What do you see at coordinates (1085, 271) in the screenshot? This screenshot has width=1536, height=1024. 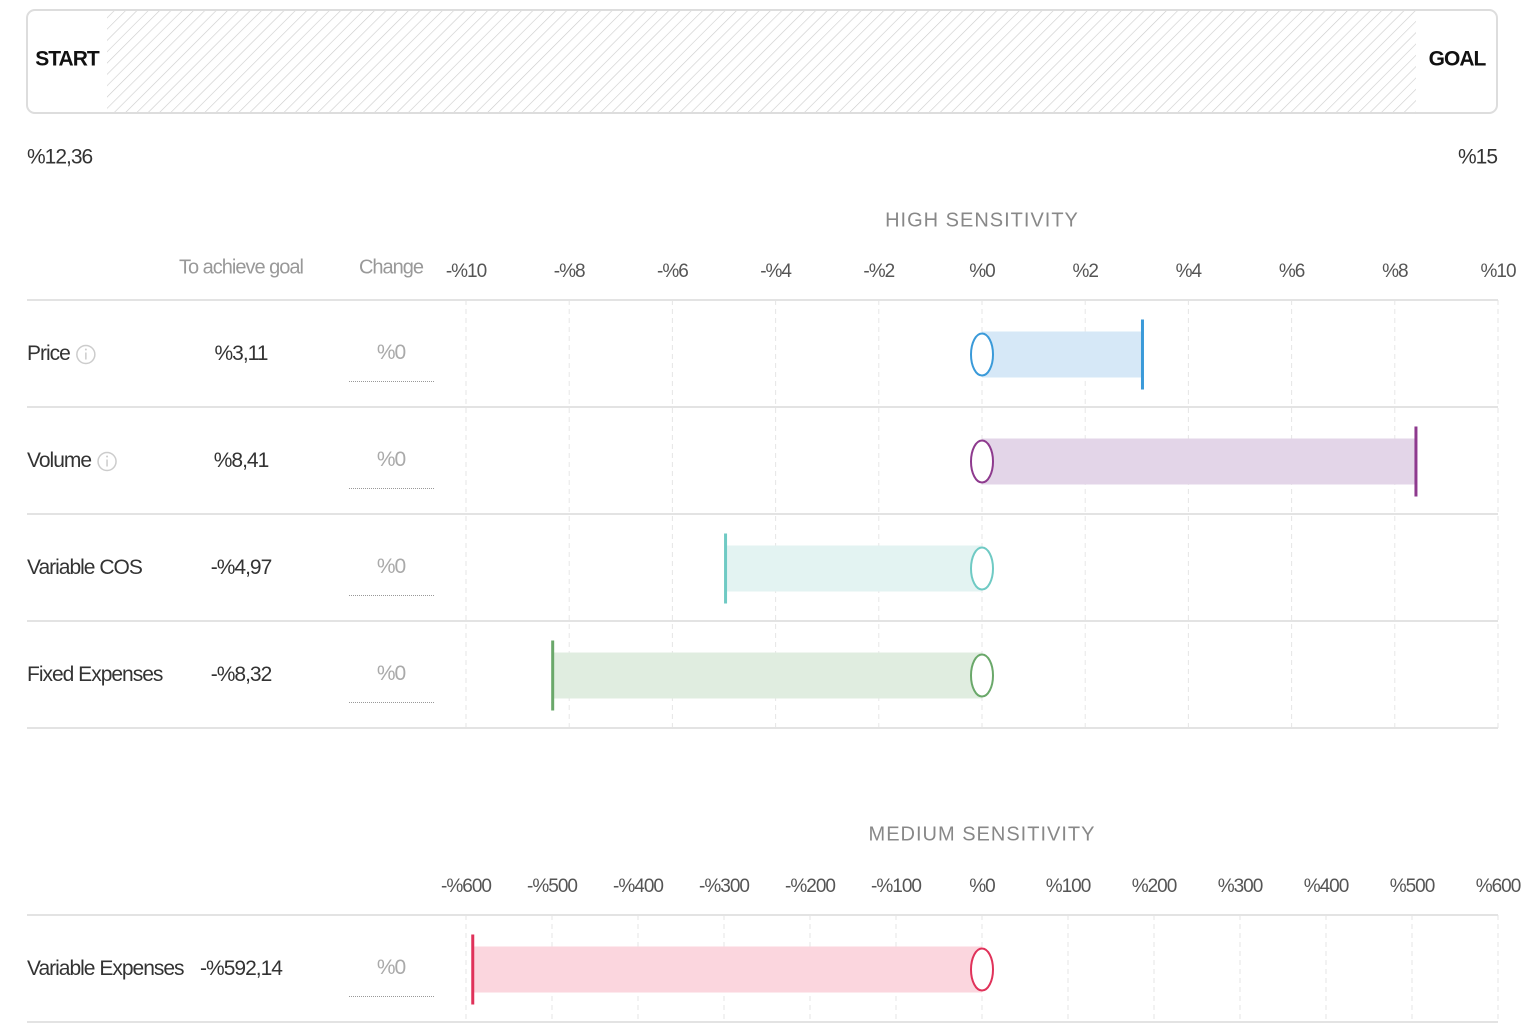 I see `x-tick-label: %2` at bounding box center [1085, 271].